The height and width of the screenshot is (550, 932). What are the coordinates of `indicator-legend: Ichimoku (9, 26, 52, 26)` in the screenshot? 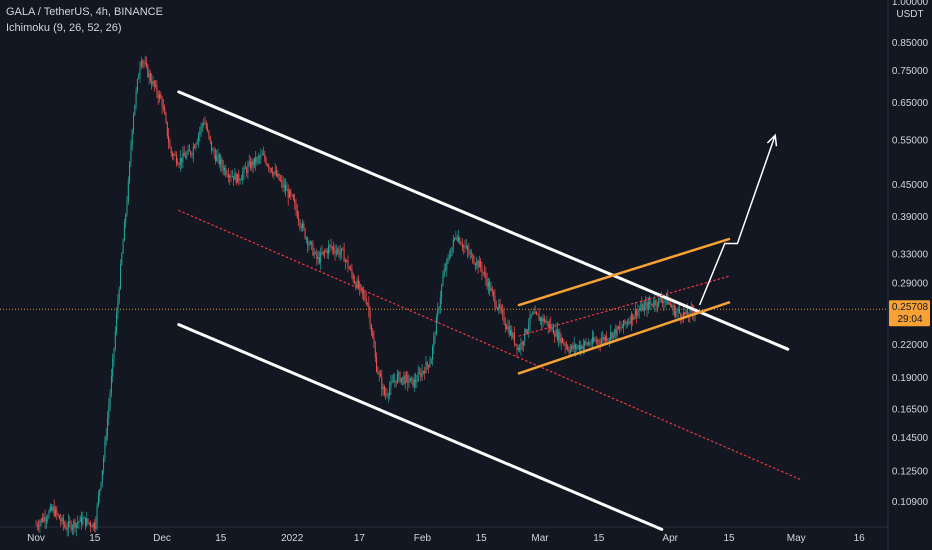 It's located at (64, 28).